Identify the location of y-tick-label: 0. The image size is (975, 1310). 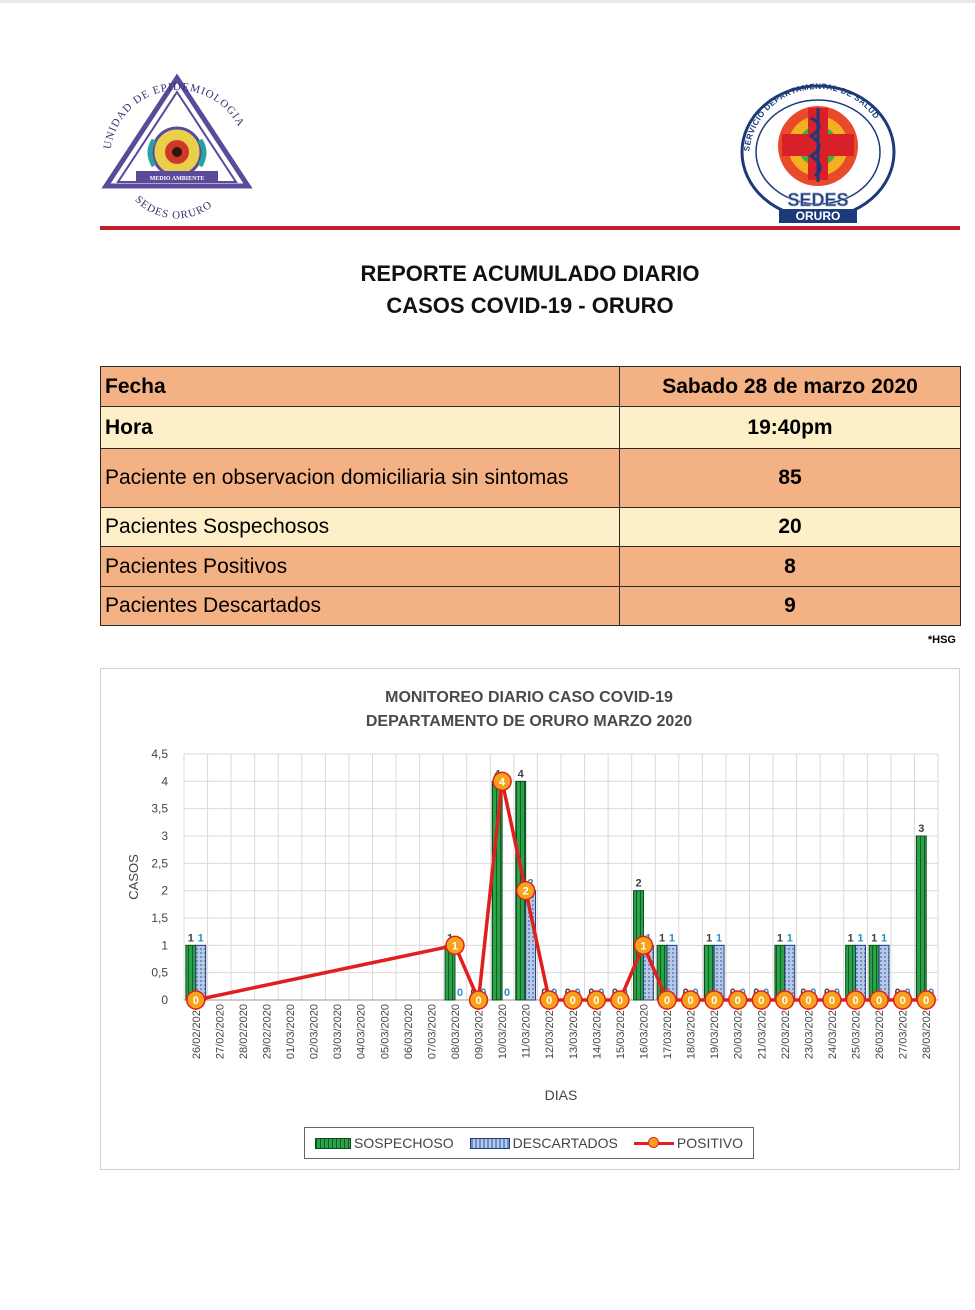
(164, 1000).